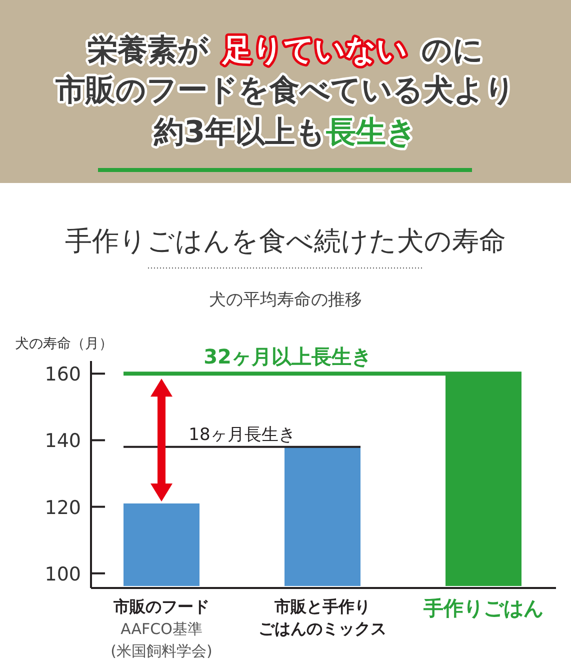  What do you see at coordinates (483, 608) in the screenshot?
I see `x-tick-label: 手作りごはん` at bounding box center [483, 608].